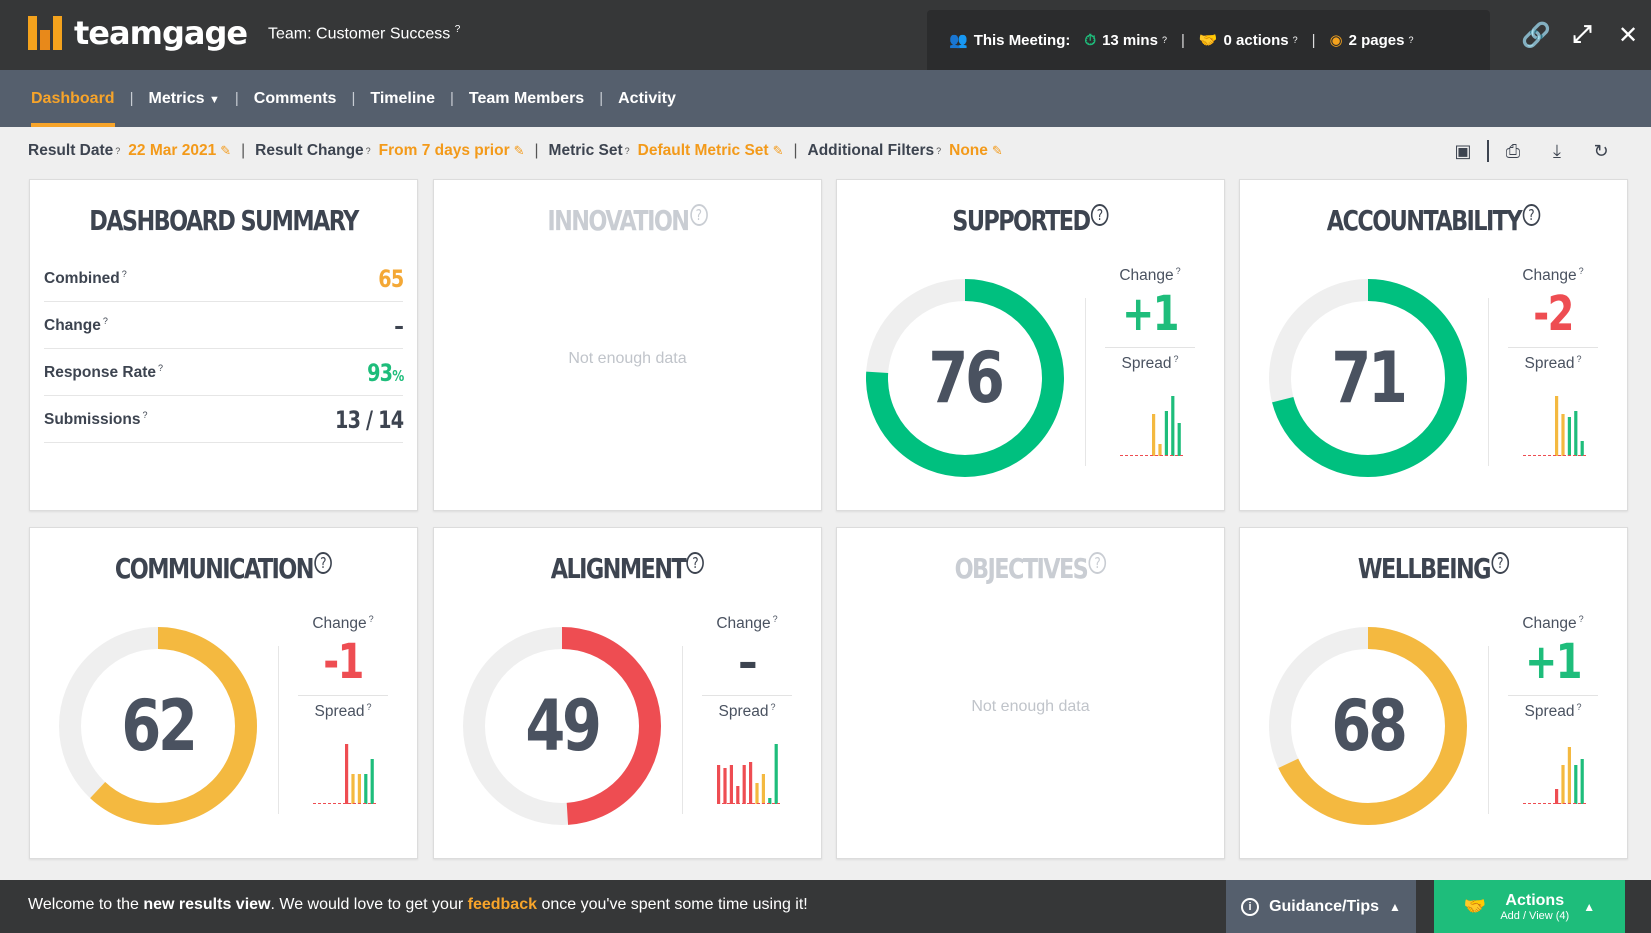 This screenshot has height=933, width=1651. What do you see at coordinates (383, 34) in the screenshot?
I see `team-name: Customer Success` at bounding box center [383, 34].